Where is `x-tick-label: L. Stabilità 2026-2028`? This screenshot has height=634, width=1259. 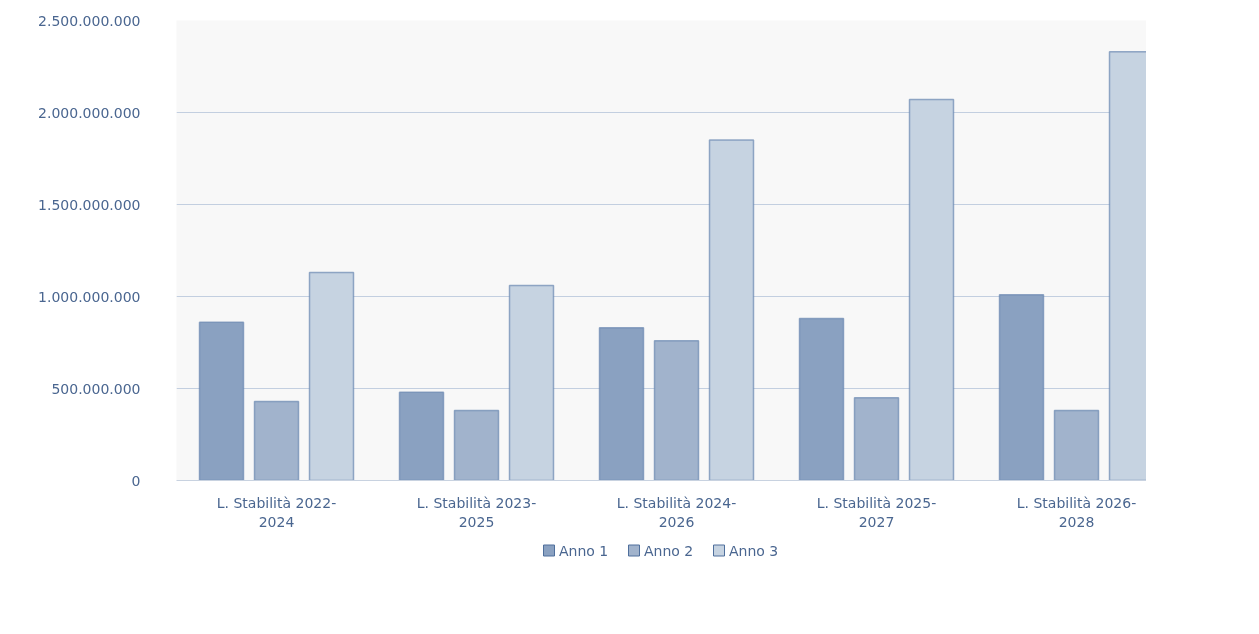 x-tick-label: L. Stabilità 2026-2028 is located at coordinates (1076, 512).